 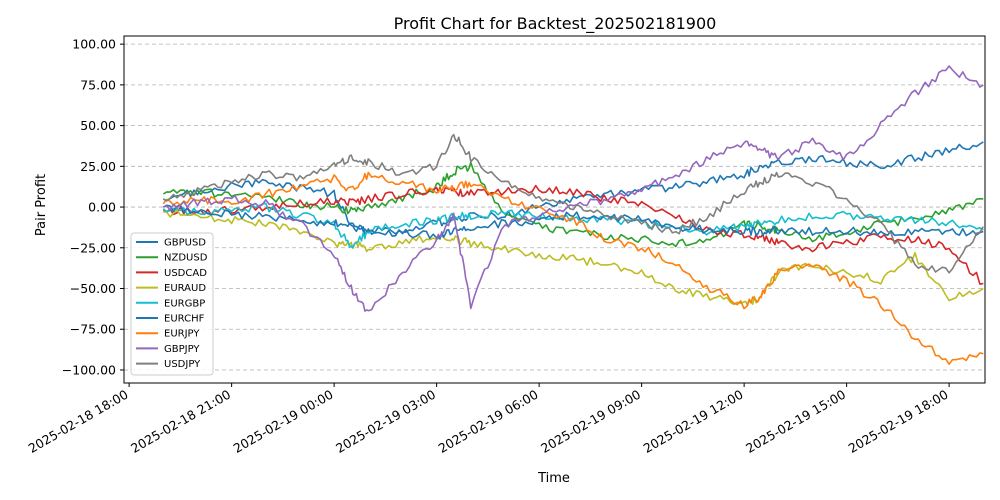 I want to click on legend-label-gbpusd: GBPUSD, so click(x=185, y=243).